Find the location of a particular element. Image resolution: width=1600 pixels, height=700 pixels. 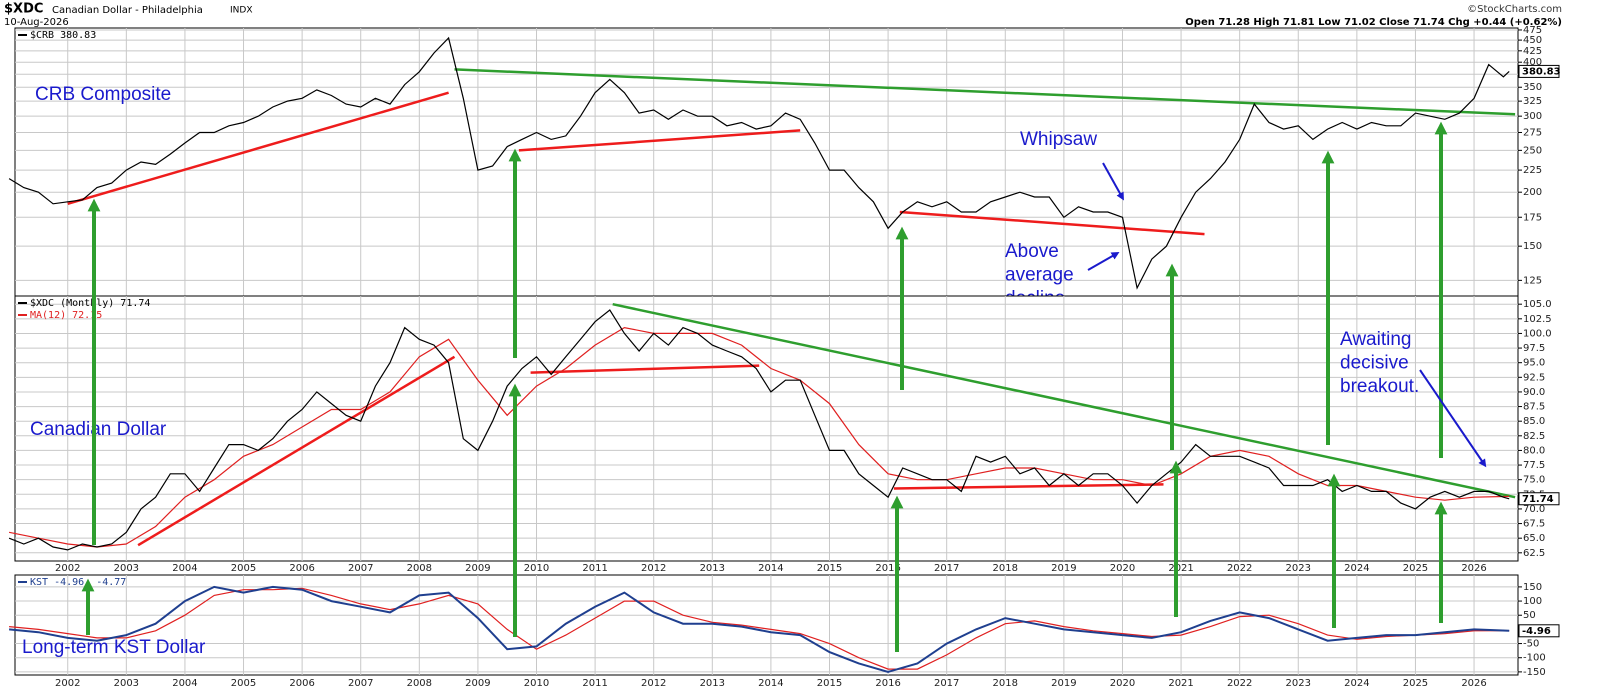

symbol: $XDC is located at coordinates (23, 9).